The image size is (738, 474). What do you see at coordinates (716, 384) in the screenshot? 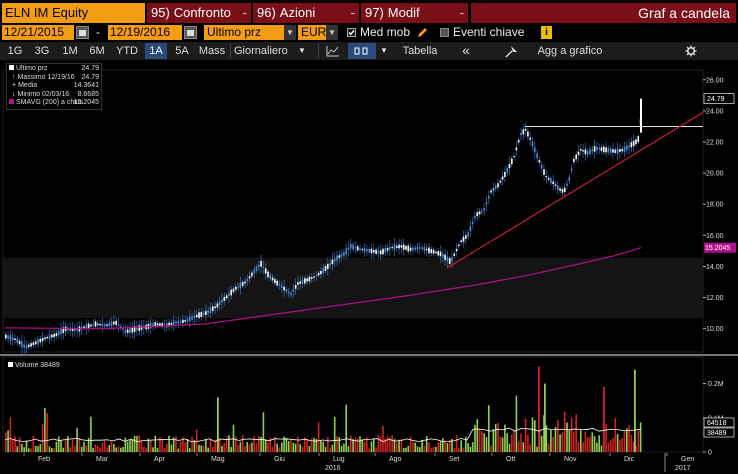
I see `volume-tick-label: 0.2M` at bounding box center [716, 384].